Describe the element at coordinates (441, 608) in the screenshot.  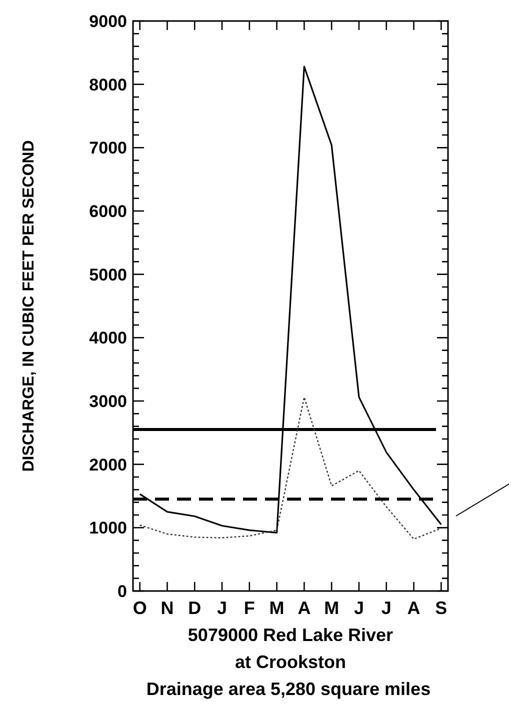
I see `x-tick-label: S` at that location.